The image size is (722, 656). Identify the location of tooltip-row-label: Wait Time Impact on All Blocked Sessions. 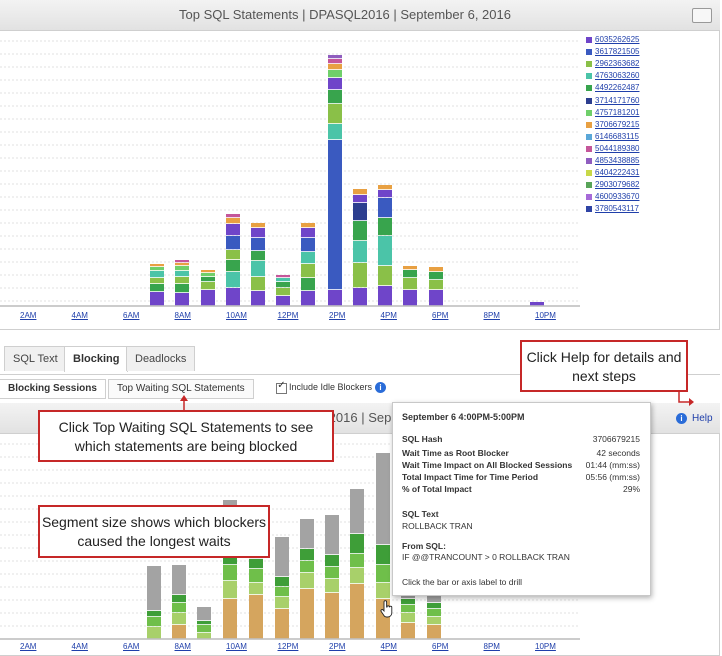
(487, 465).